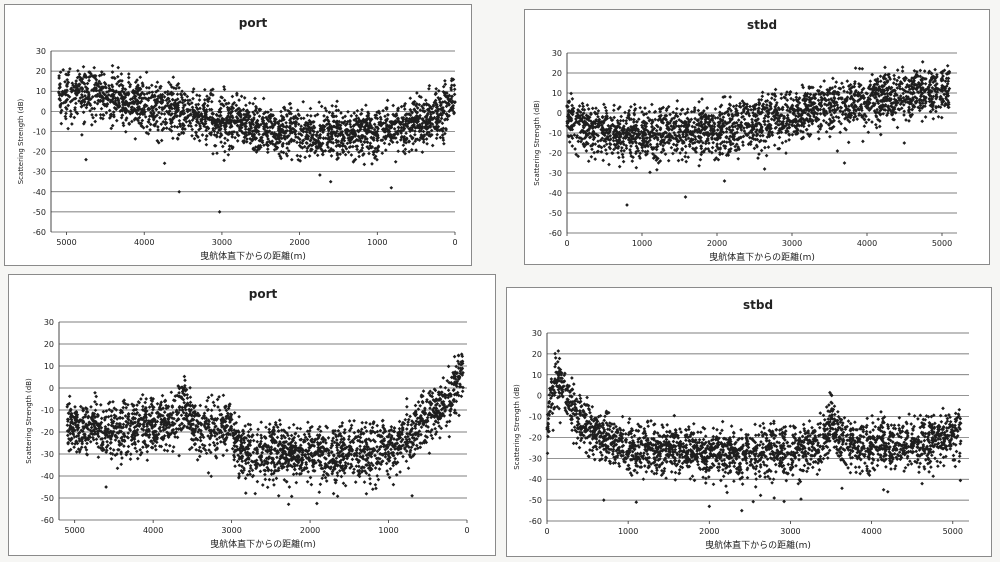 The image size is (1000, 562). I want to click on y-tick-label: -10, so click(39, 131).